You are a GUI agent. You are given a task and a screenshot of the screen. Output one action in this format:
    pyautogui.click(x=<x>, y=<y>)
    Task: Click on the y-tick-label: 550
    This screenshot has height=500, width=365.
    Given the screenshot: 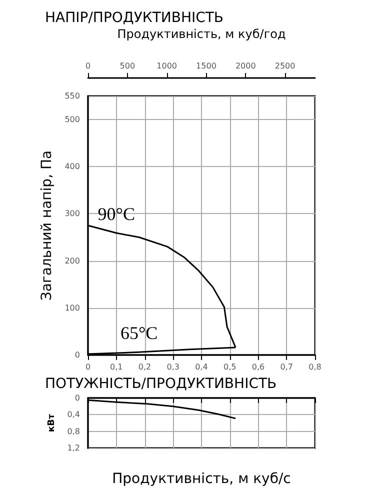 What is the action you would take?
    pyautogui.click(x=72, y=96)
    